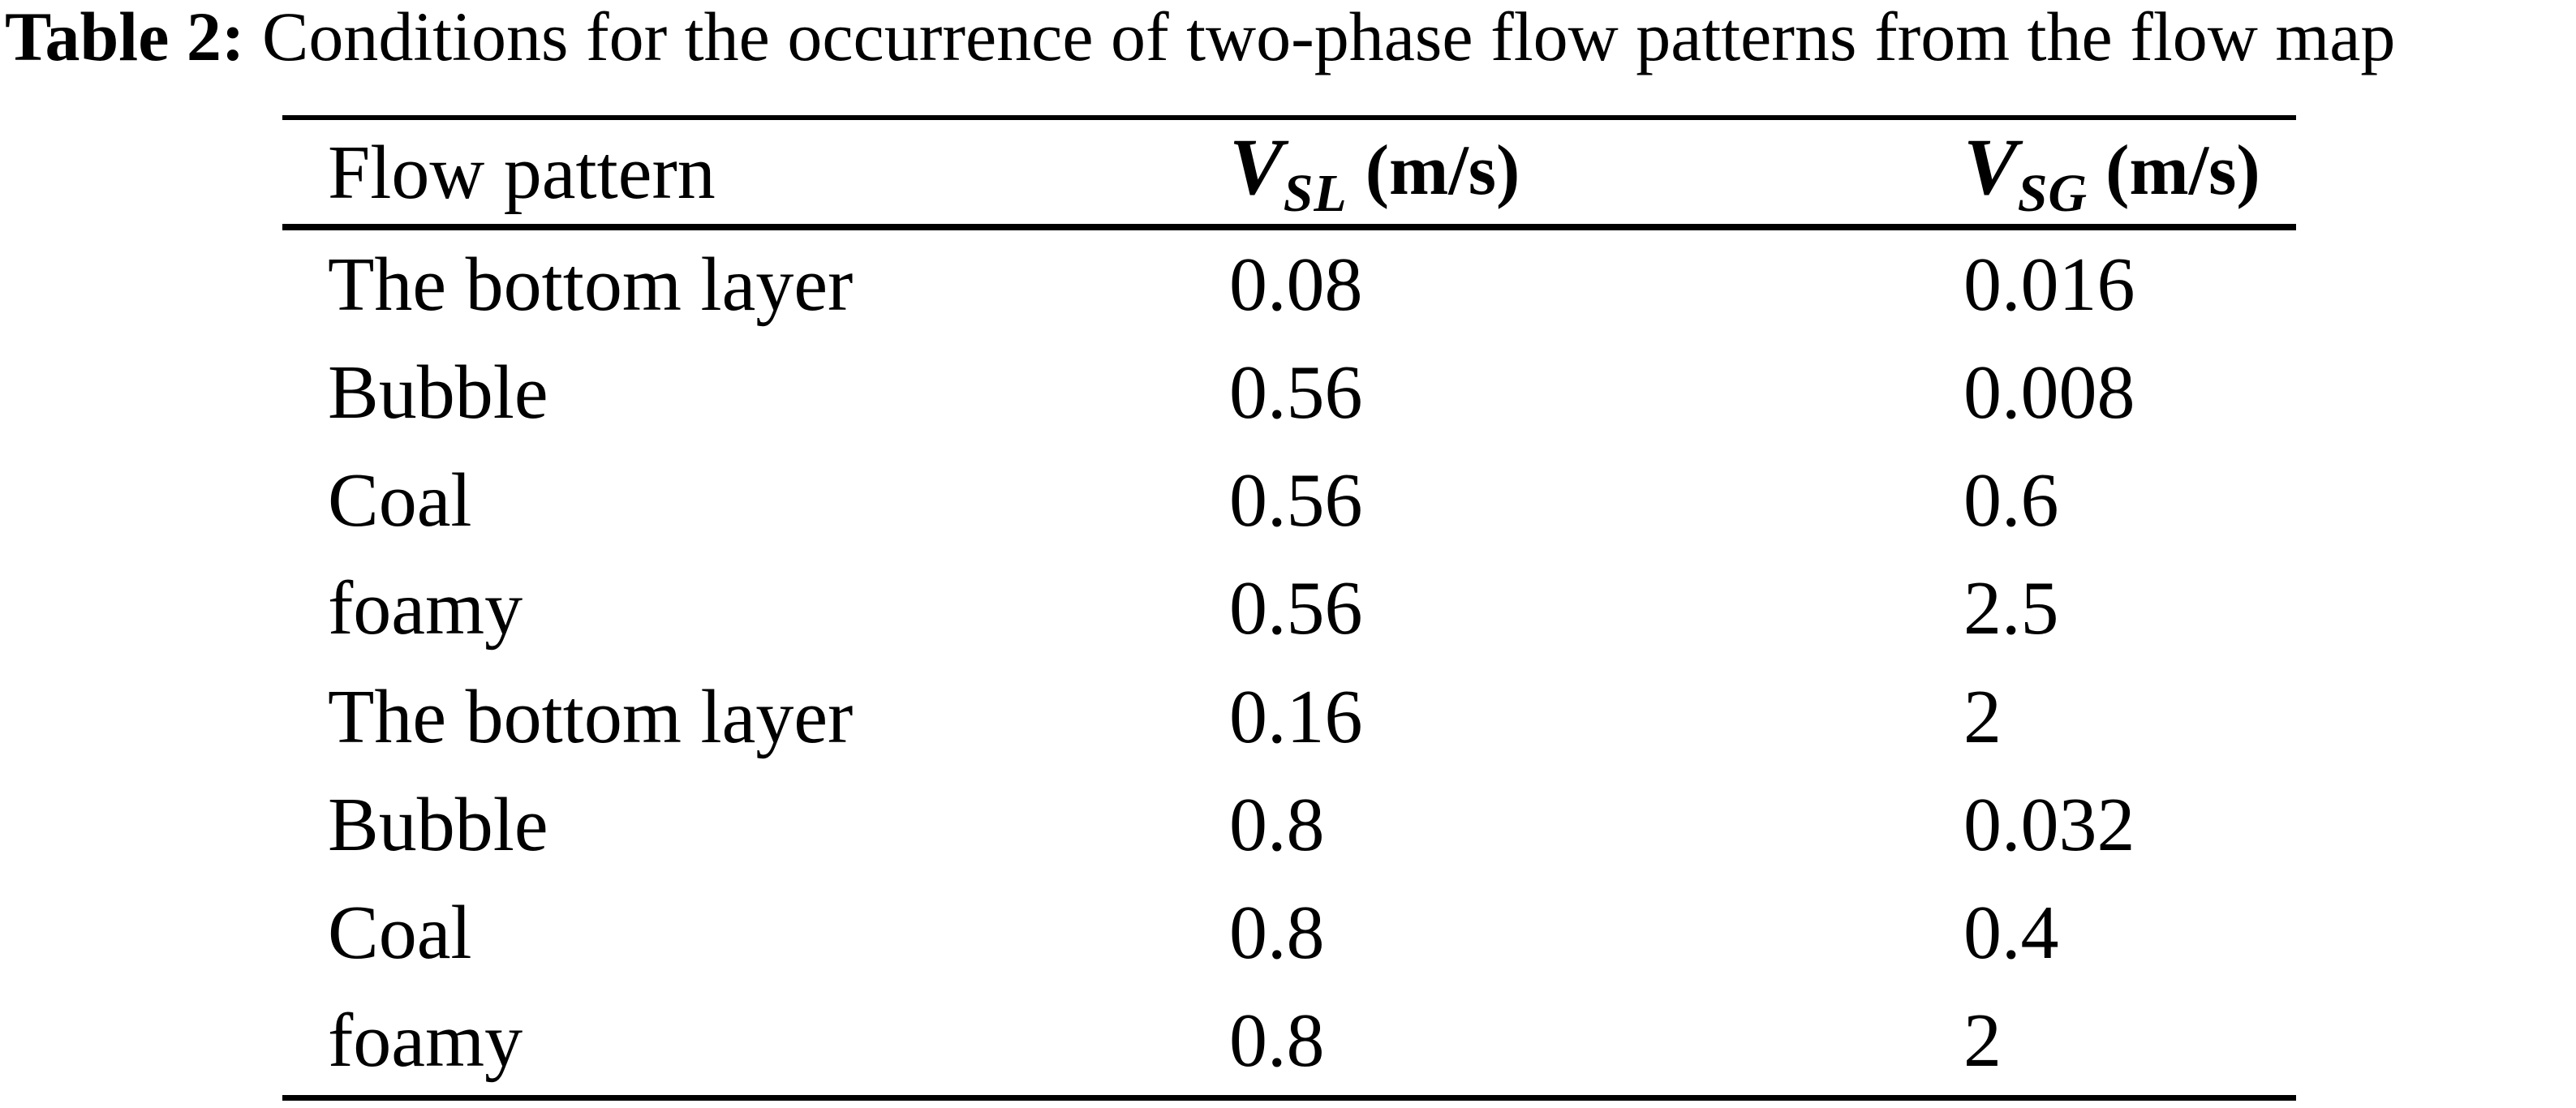  I want to click on table-row: foamy 0.56 2.5, so click(1289, 609).